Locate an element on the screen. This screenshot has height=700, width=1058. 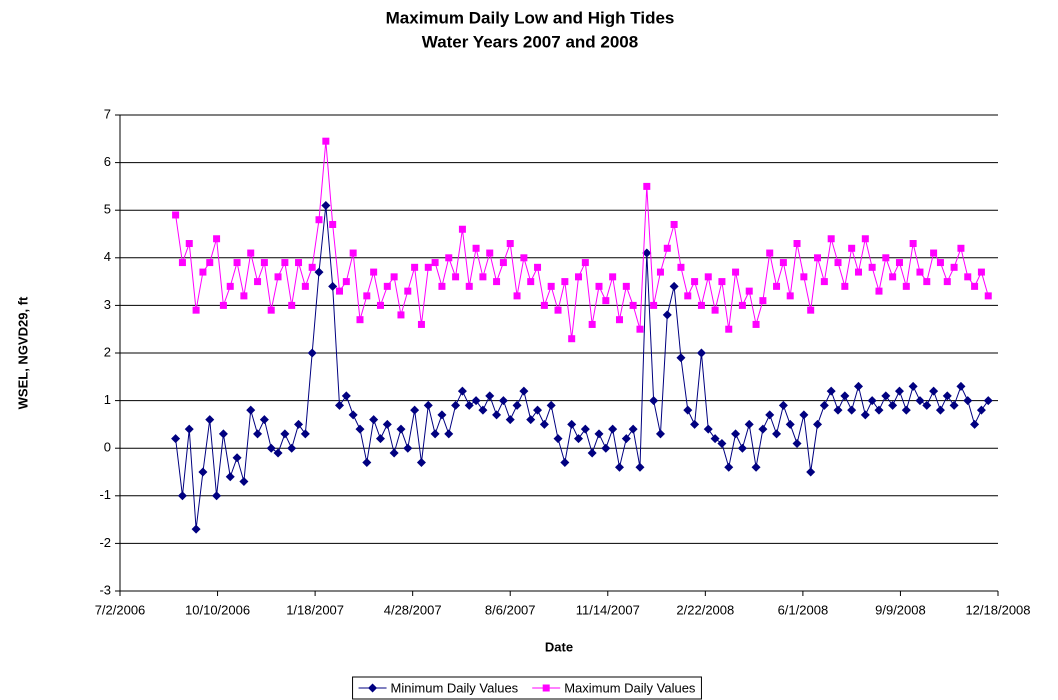
y-tick-label: 3 is located at coordinates (107, 304).